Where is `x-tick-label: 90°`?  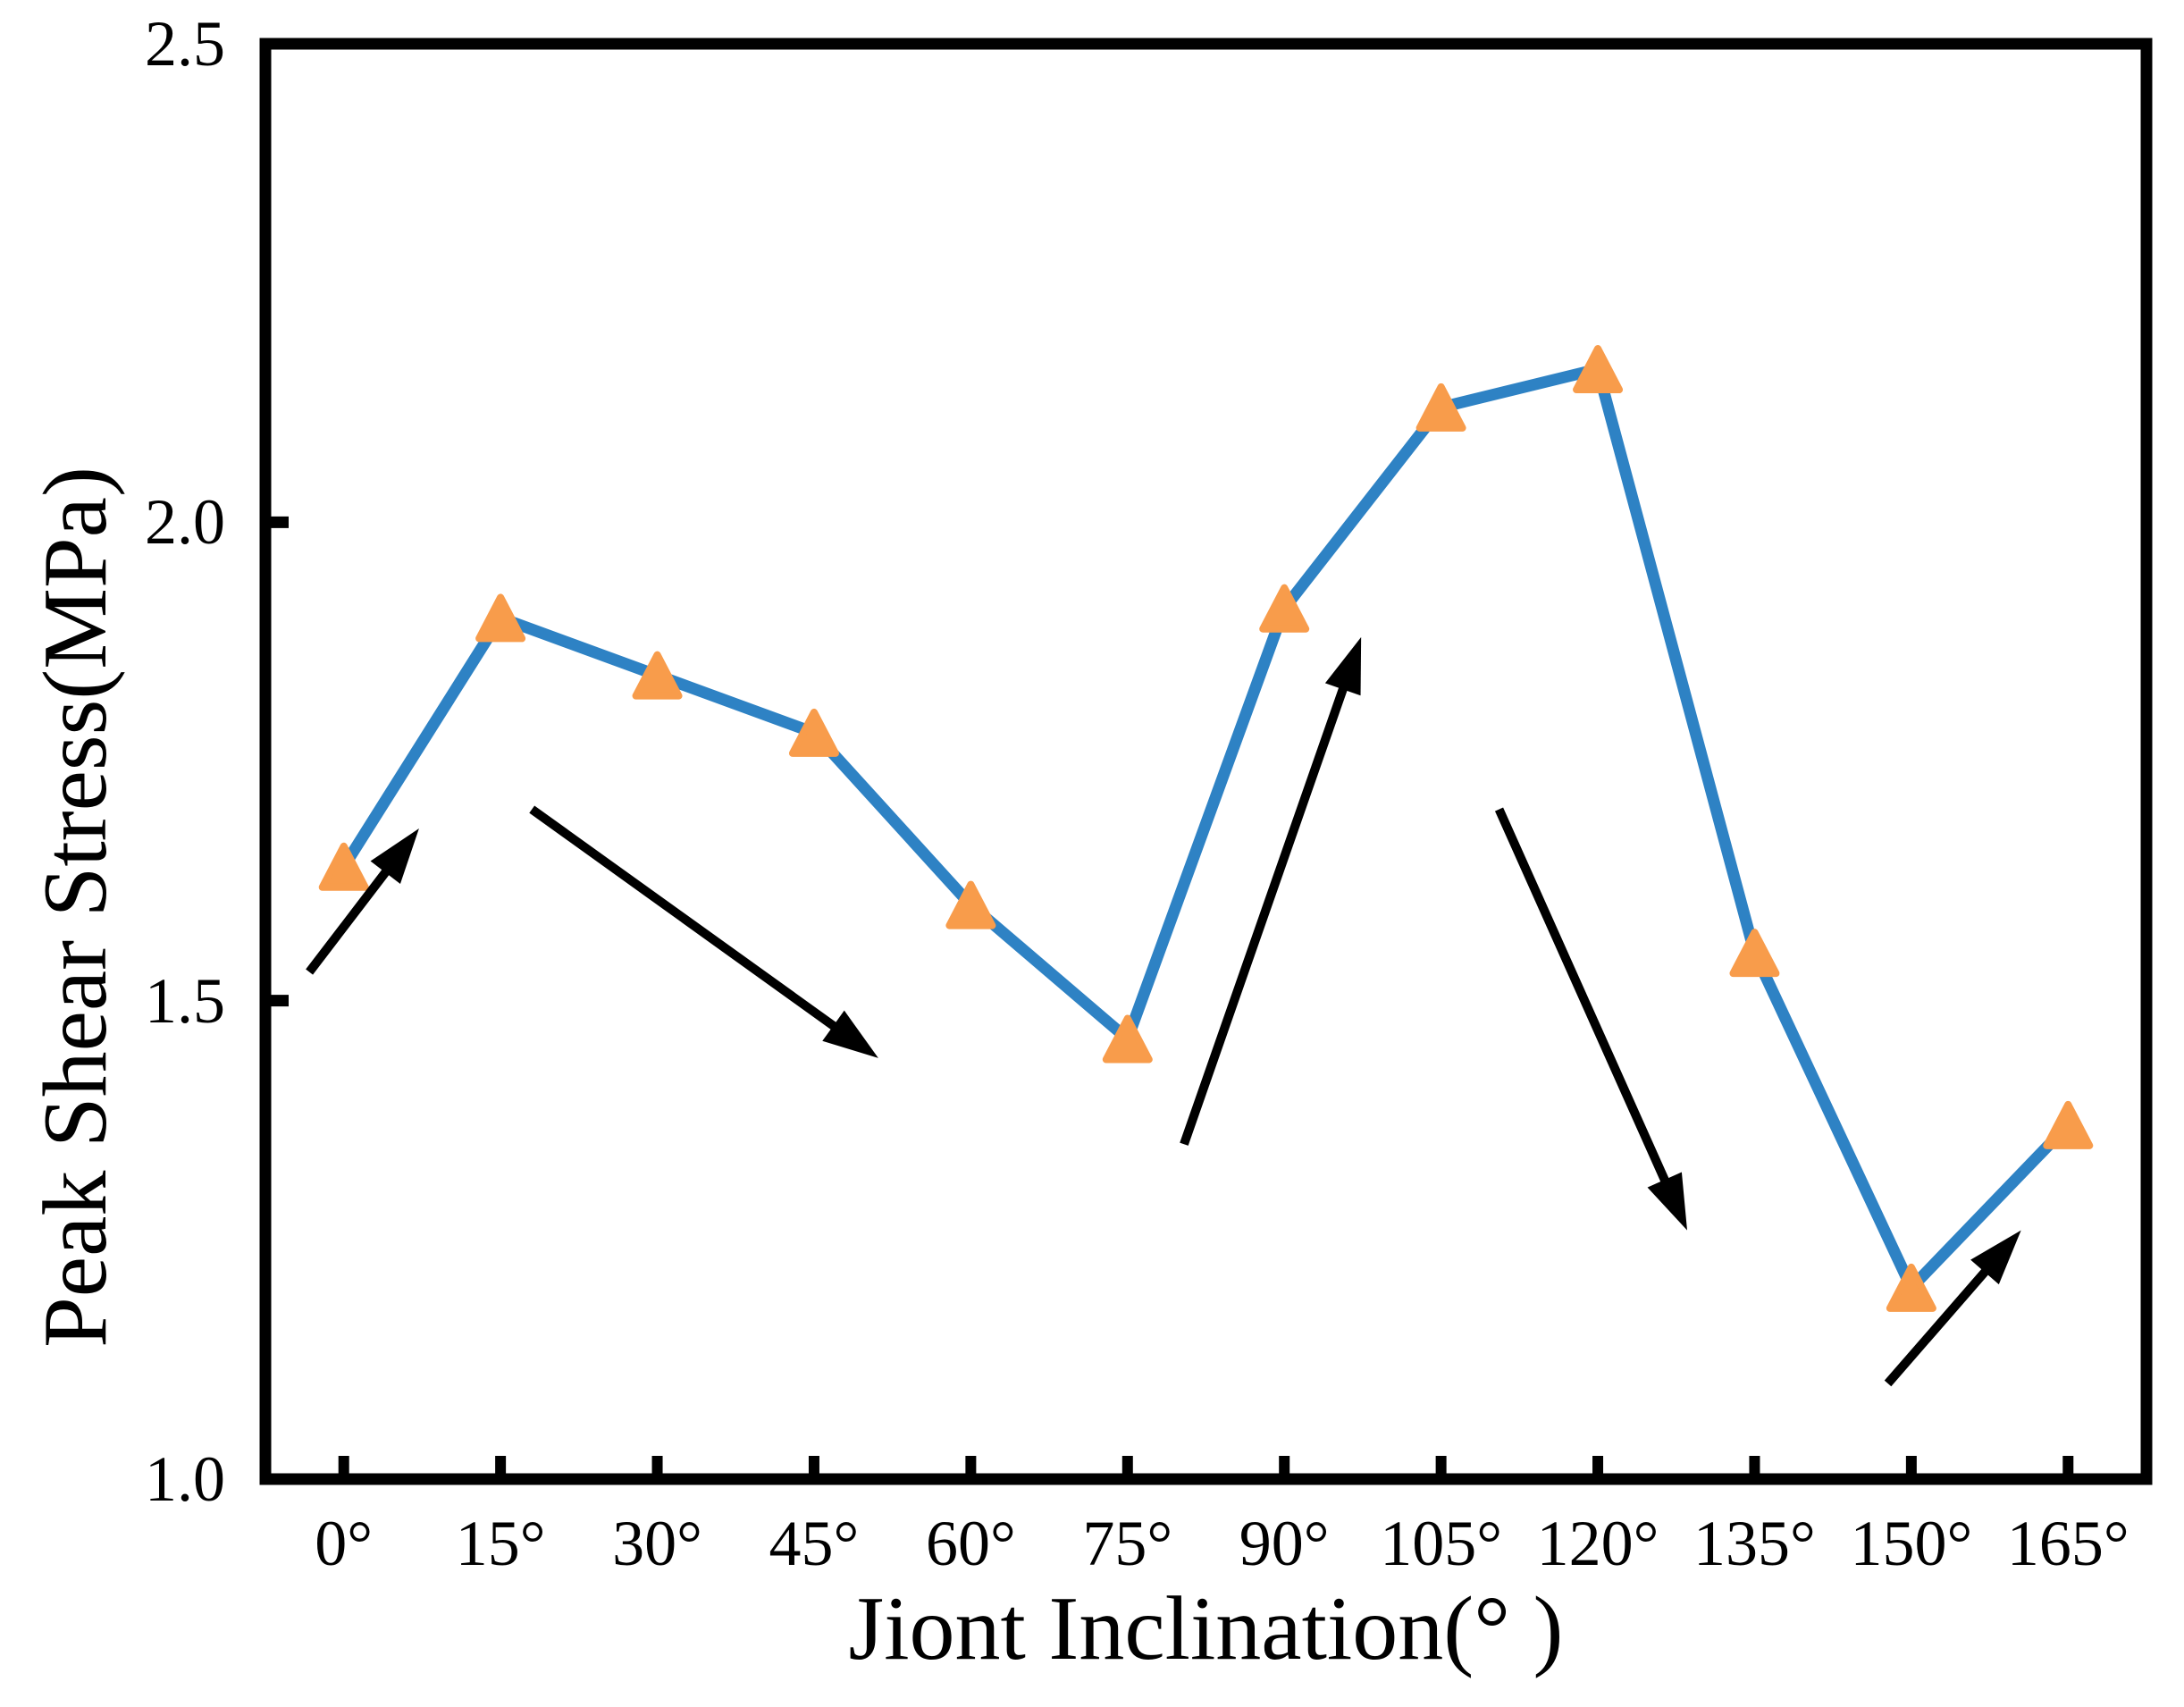
x-tick-label: 90° is located at coordinates (1284, 1543).